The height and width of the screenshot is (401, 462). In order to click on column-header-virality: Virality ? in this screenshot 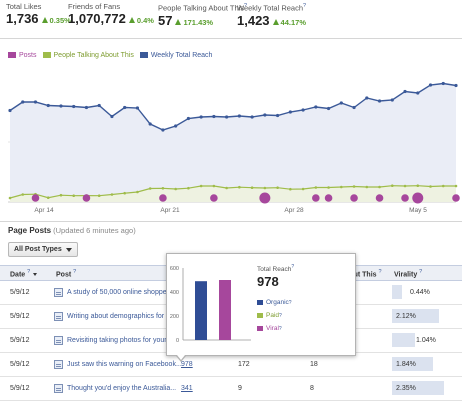, I will do `click(408, 274)`.